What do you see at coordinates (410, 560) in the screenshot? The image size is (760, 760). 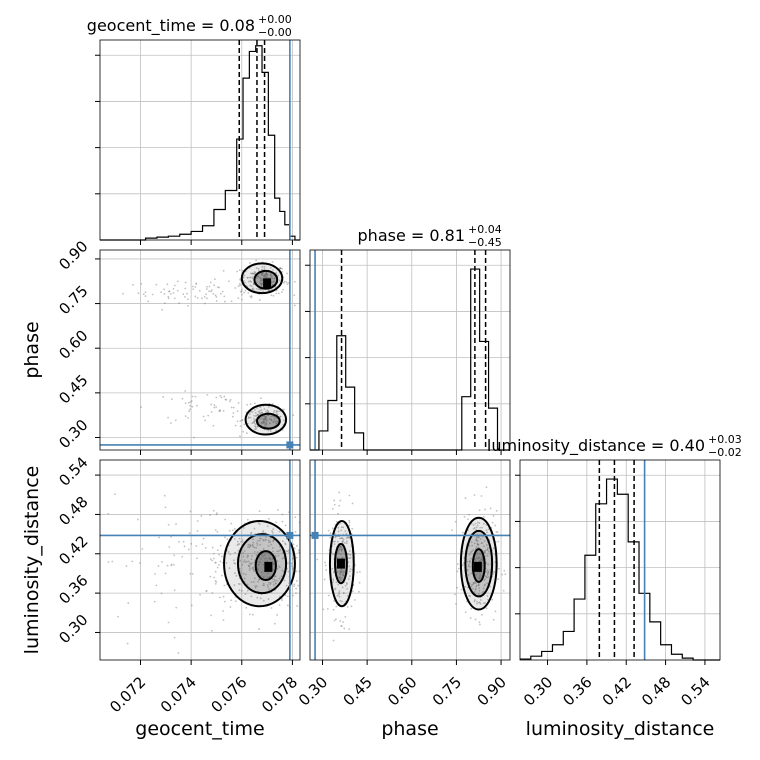 I see `scatter-frame` at bounding box center [410, 560].